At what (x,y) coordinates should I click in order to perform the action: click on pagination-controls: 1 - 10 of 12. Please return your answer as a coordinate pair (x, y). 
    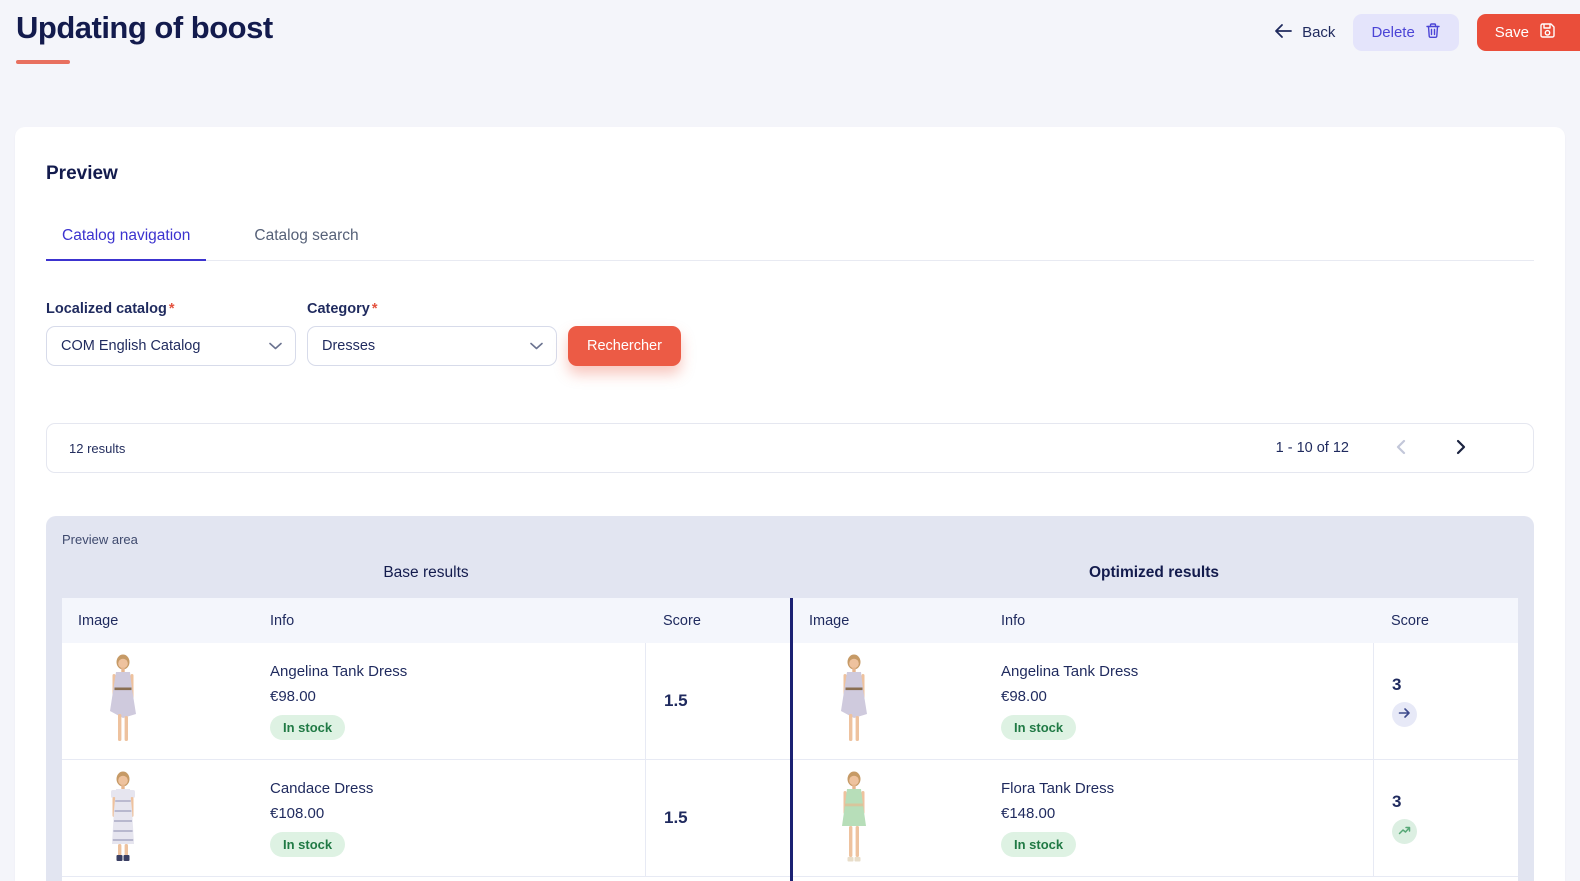
    Looking at the image, I should click on (1393, 448).